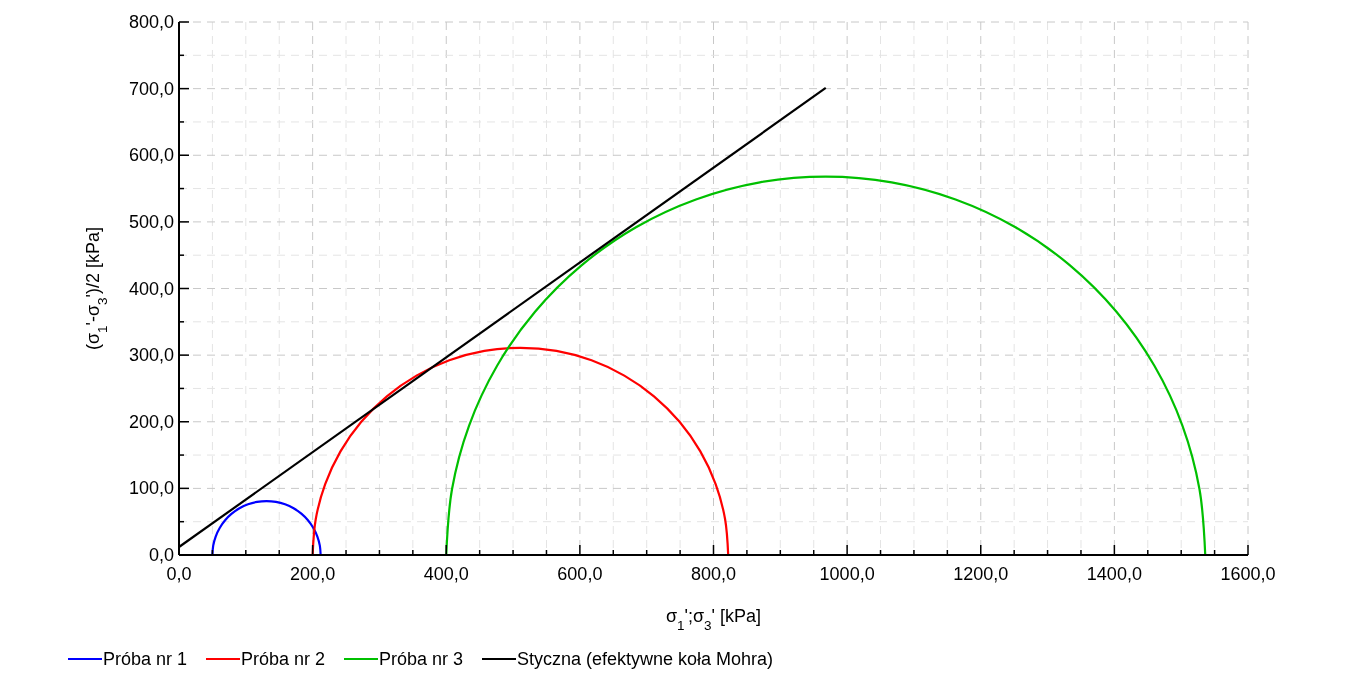  Describe the element at coordinates (151, 221) in the screenshot. I see `y-tick-label: 500,0` at that location.